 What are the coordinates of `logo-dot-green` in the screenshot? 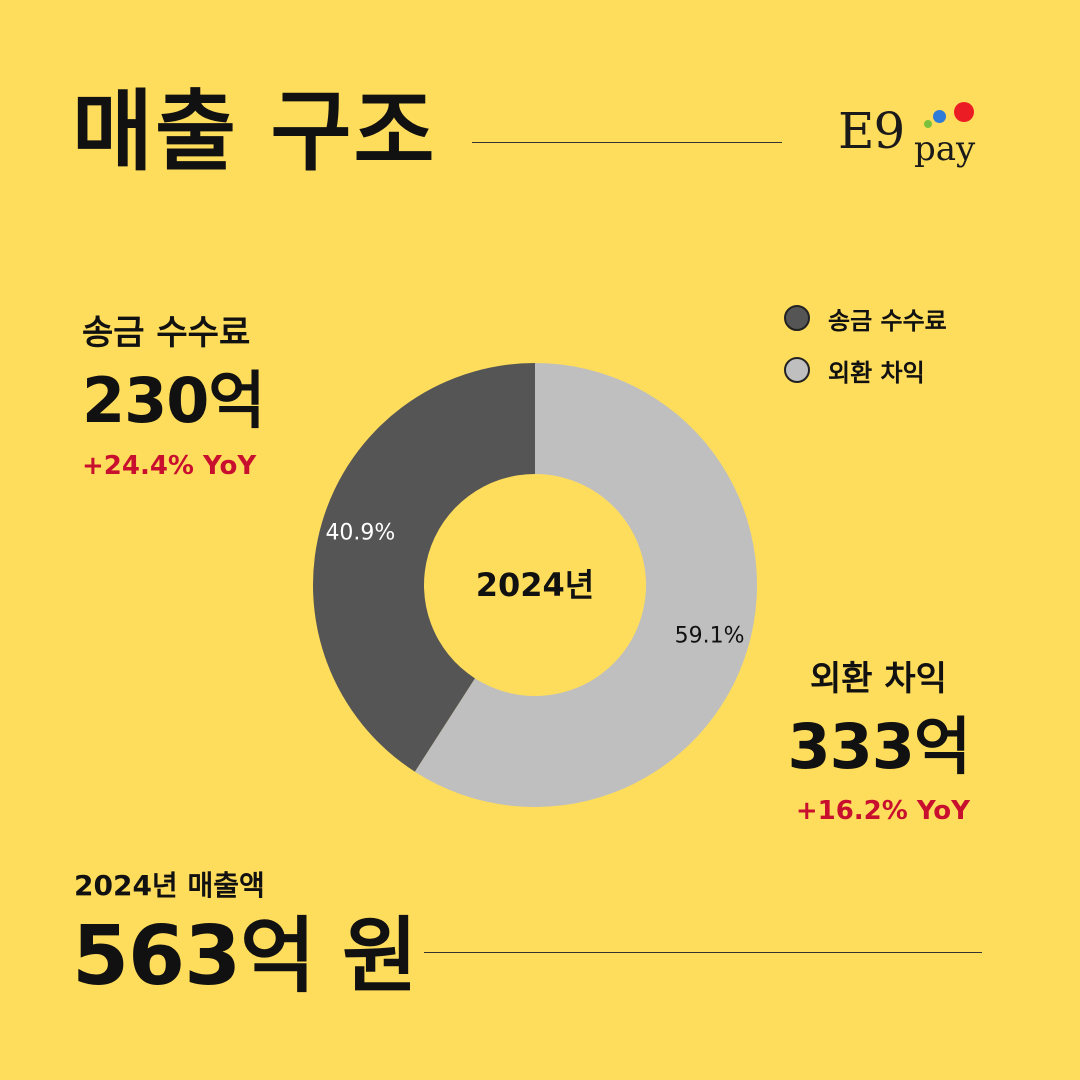 It's located at (928, 124).